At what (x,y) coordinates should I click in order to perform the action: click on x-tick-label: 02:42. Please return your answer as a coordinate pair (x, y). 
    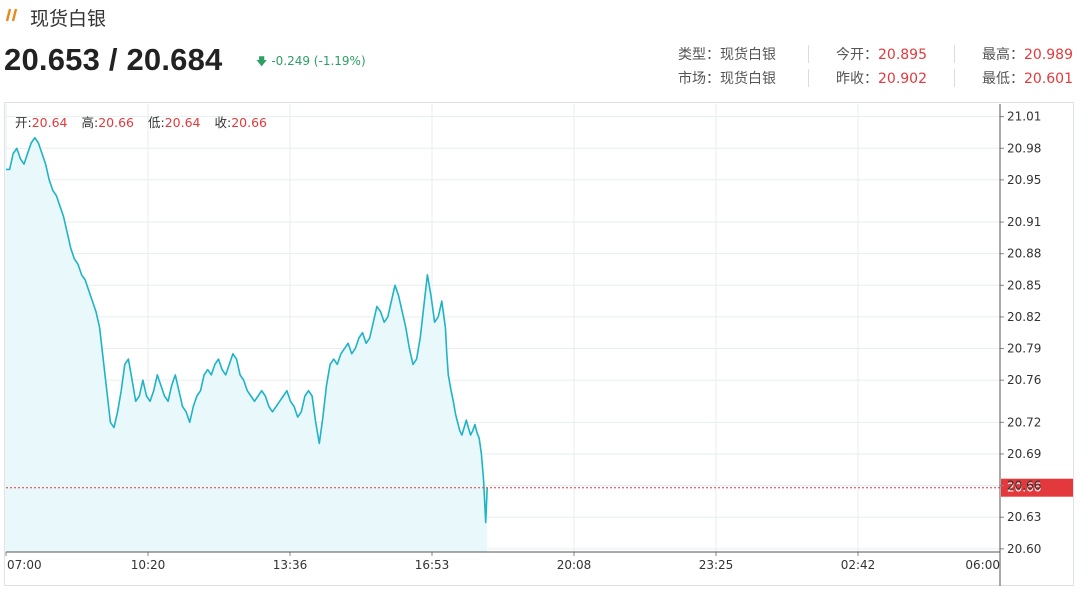
    Looking at the image, I should click on (858, 565).